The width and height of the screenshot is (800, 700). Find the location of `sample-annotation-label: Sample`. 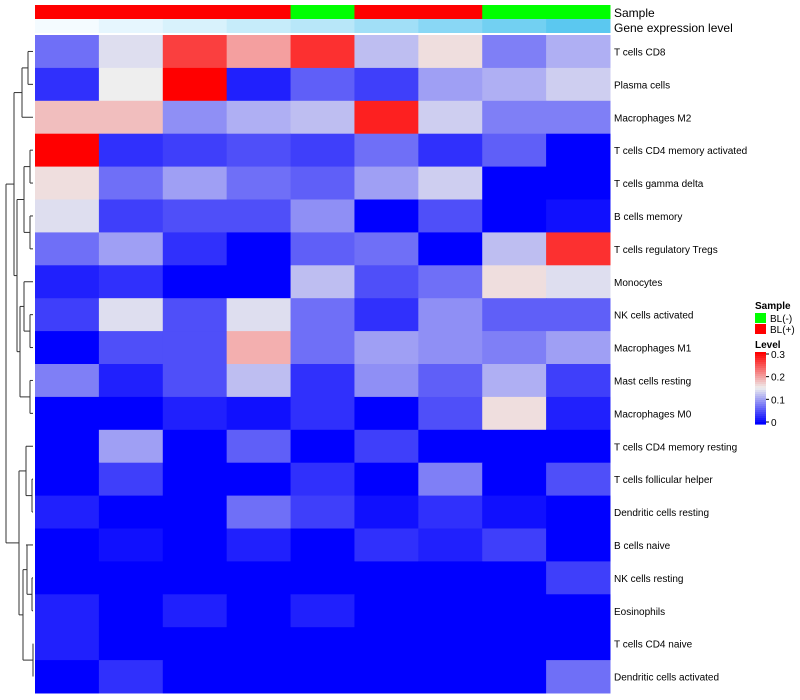

sample-annotation-label: Sample is located at coordinates (634, 13).